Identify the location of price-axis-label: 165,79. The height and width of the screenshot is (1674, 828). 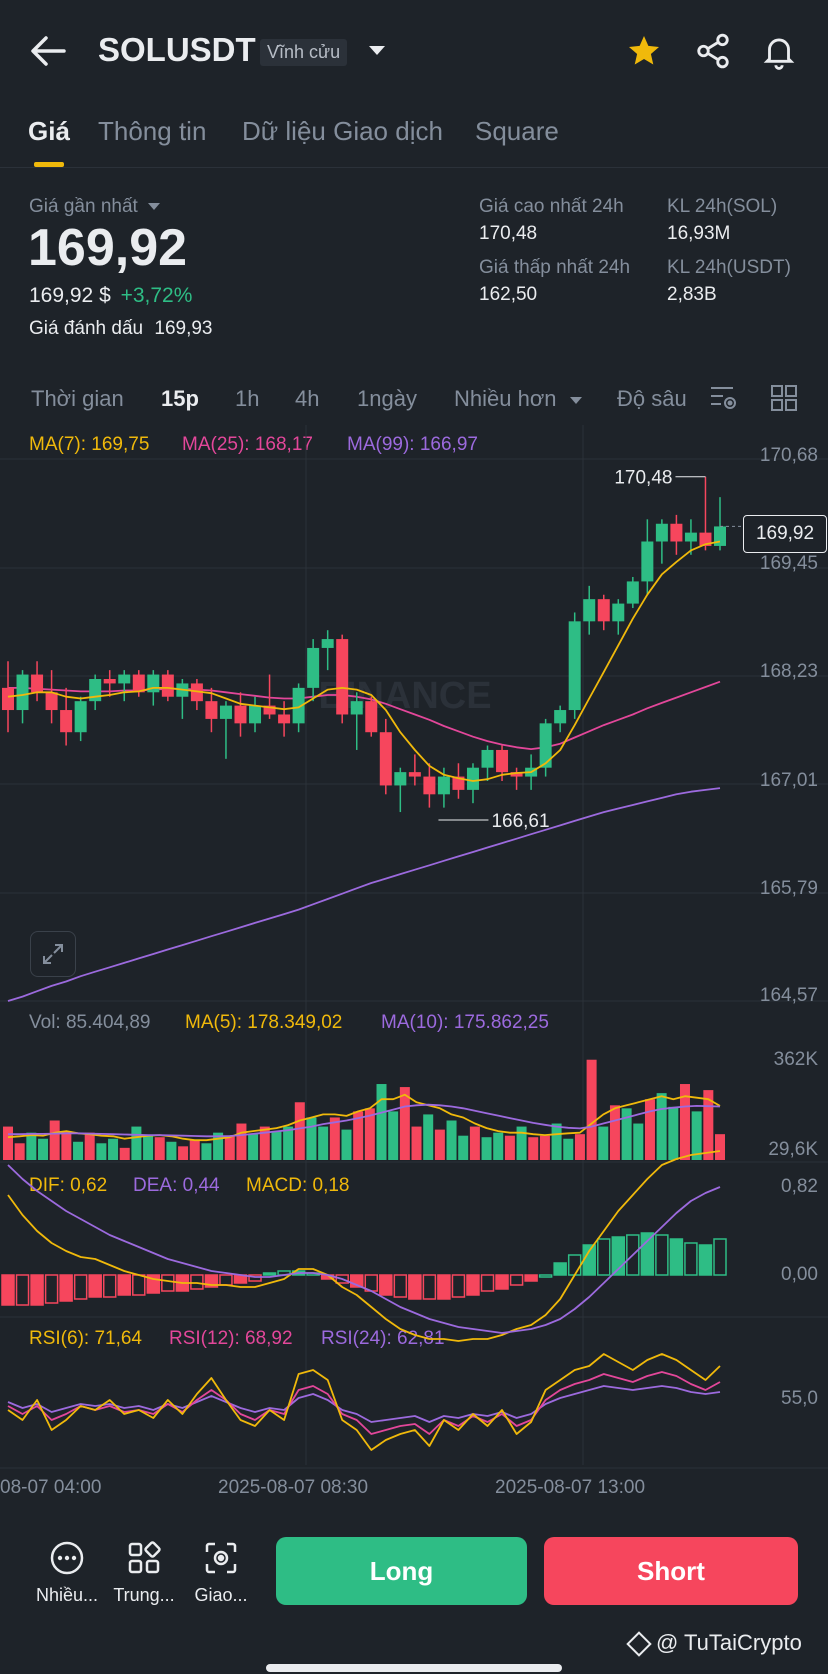
(788, 888).